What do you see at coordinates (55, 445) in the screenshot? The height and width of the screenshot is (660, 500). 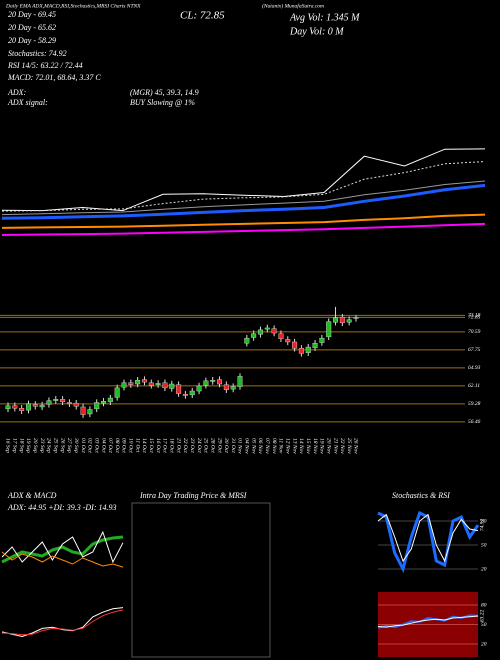 I see `x-tick-label: 25 Sep` at bounding box center [55, 445].